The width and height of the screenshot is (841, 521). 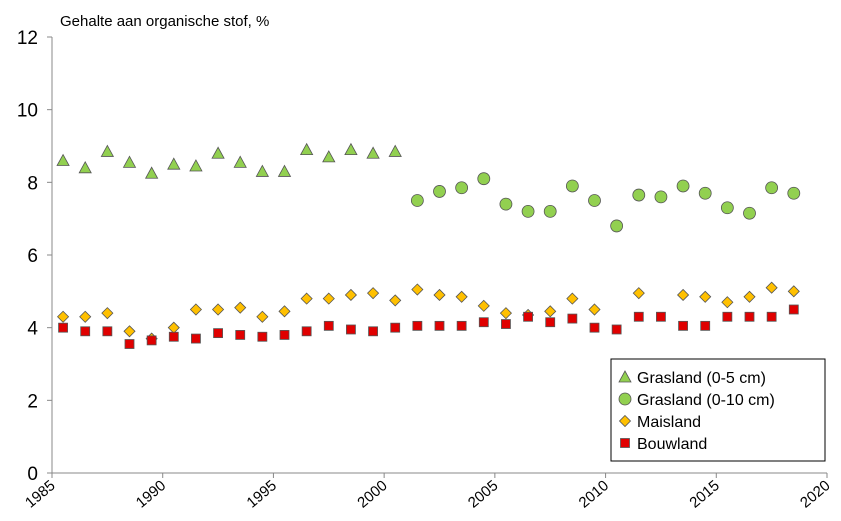 I want to click on y-tick-label: 10, so click(x=27, y=111).